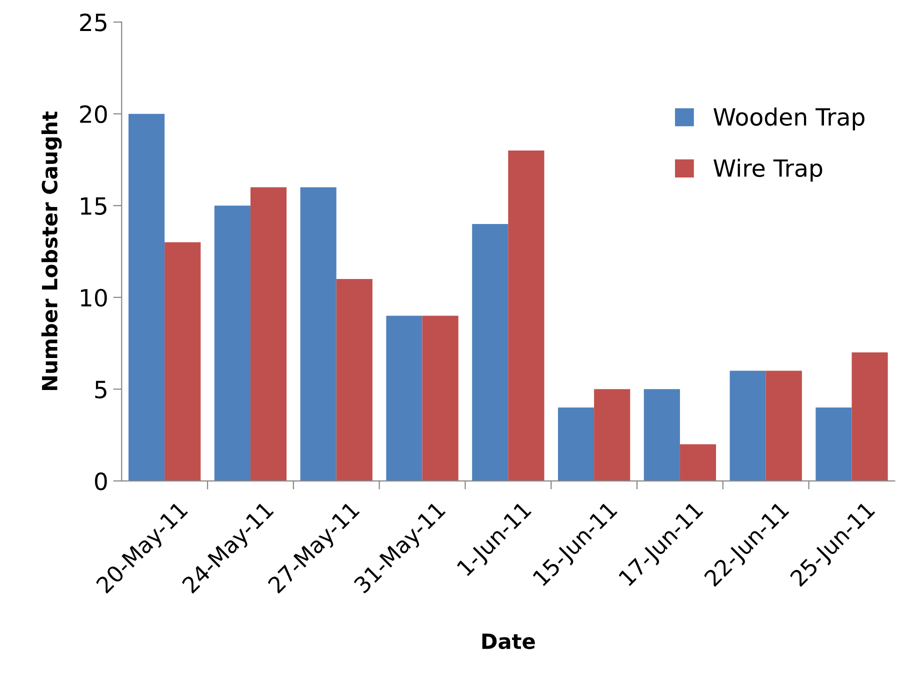 This screenshot has width=901, height=689. Describe the element at coordinates (789, 119) in the screenshot. I see `legend-label: Wooden Trap` at that location.